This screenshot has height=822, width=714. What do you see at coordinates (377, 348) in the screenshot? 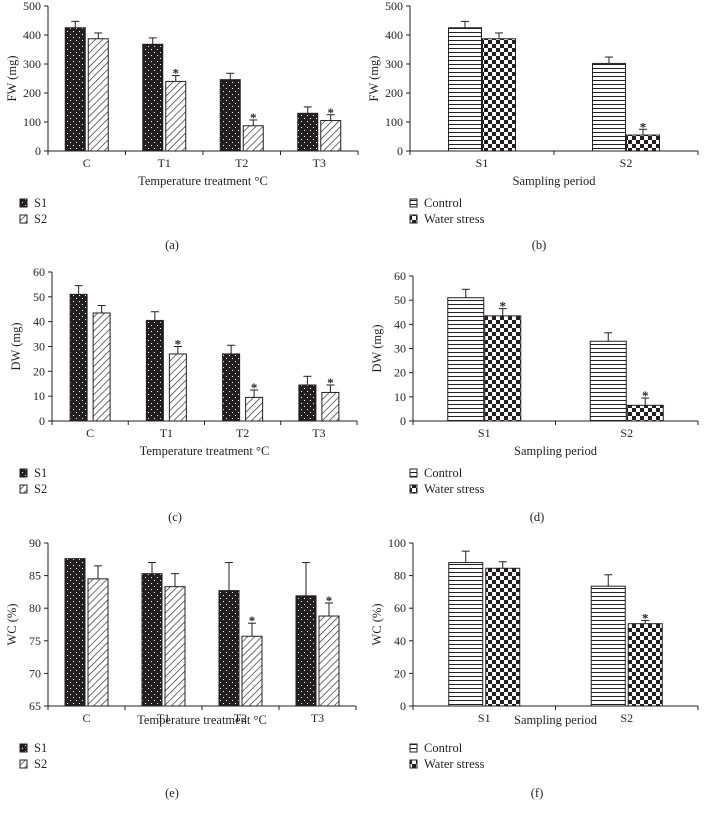
I see `y-axis-title: DW (mg)` at bounding box center [377, 348].